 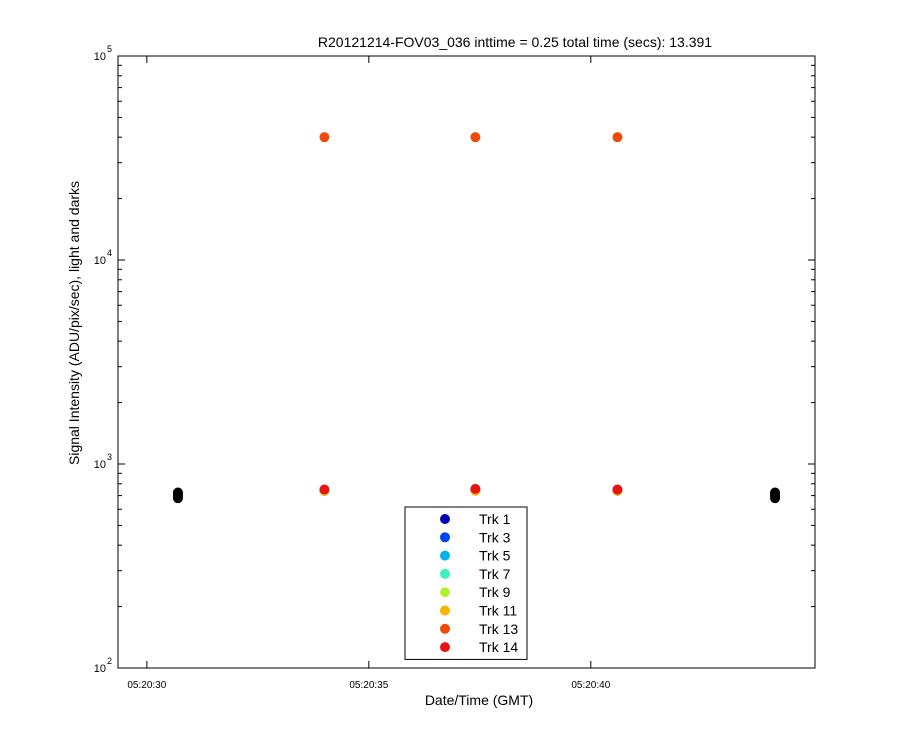 I want to click on legend-label: Trk 3, so click(x=495, y=537).